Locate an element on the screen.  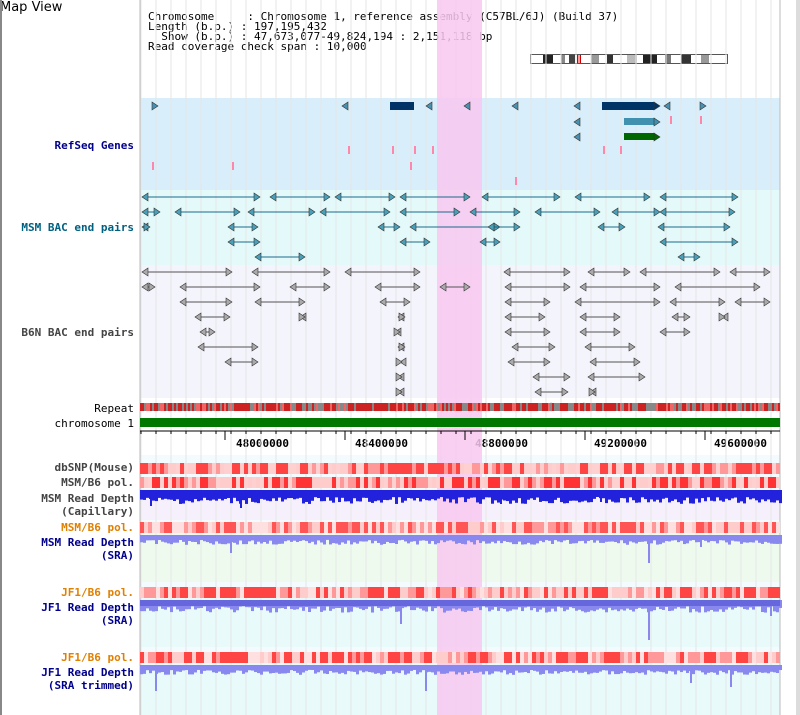
read-depth-spike is located at coordinates (401, 612).